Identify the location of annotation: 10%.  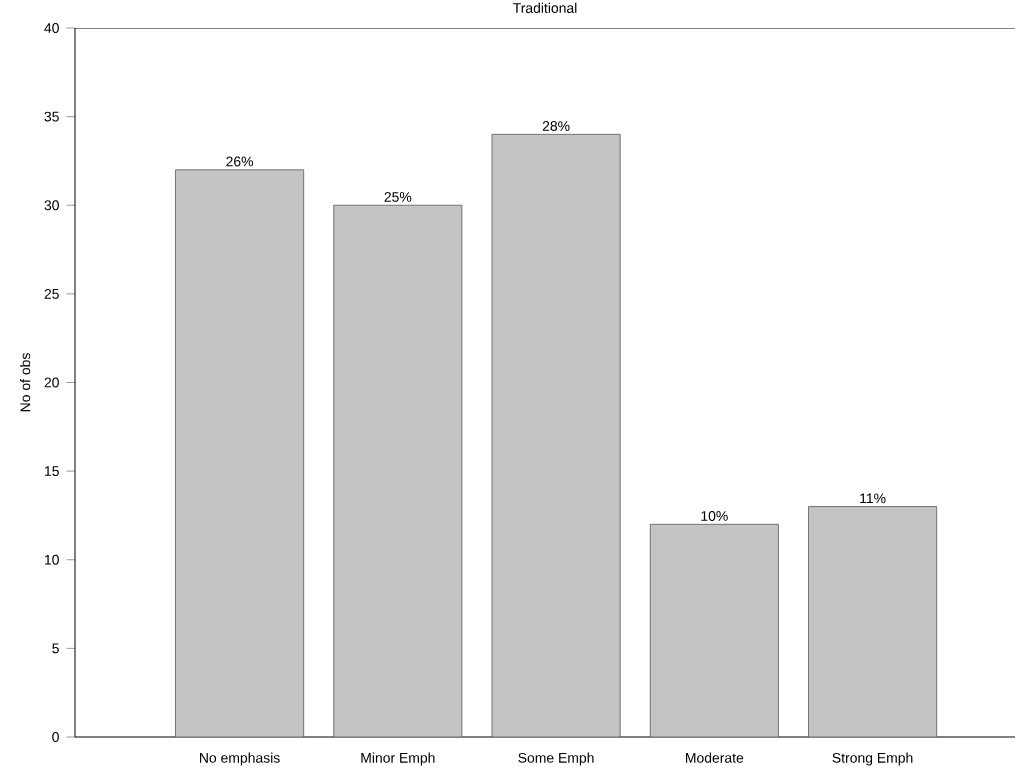
(714, 516).